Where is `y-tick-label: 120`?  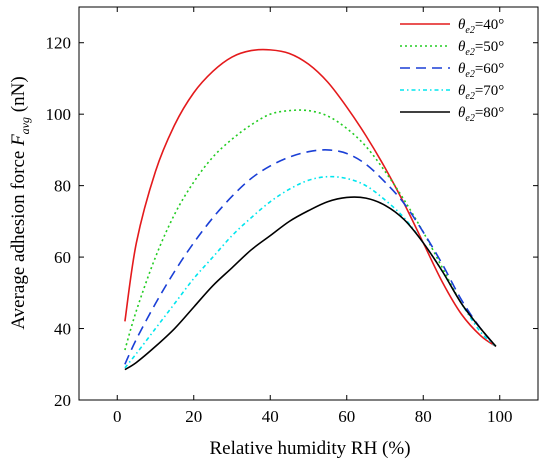 y-tick-label: 120 is located at coordinates (59, 43).